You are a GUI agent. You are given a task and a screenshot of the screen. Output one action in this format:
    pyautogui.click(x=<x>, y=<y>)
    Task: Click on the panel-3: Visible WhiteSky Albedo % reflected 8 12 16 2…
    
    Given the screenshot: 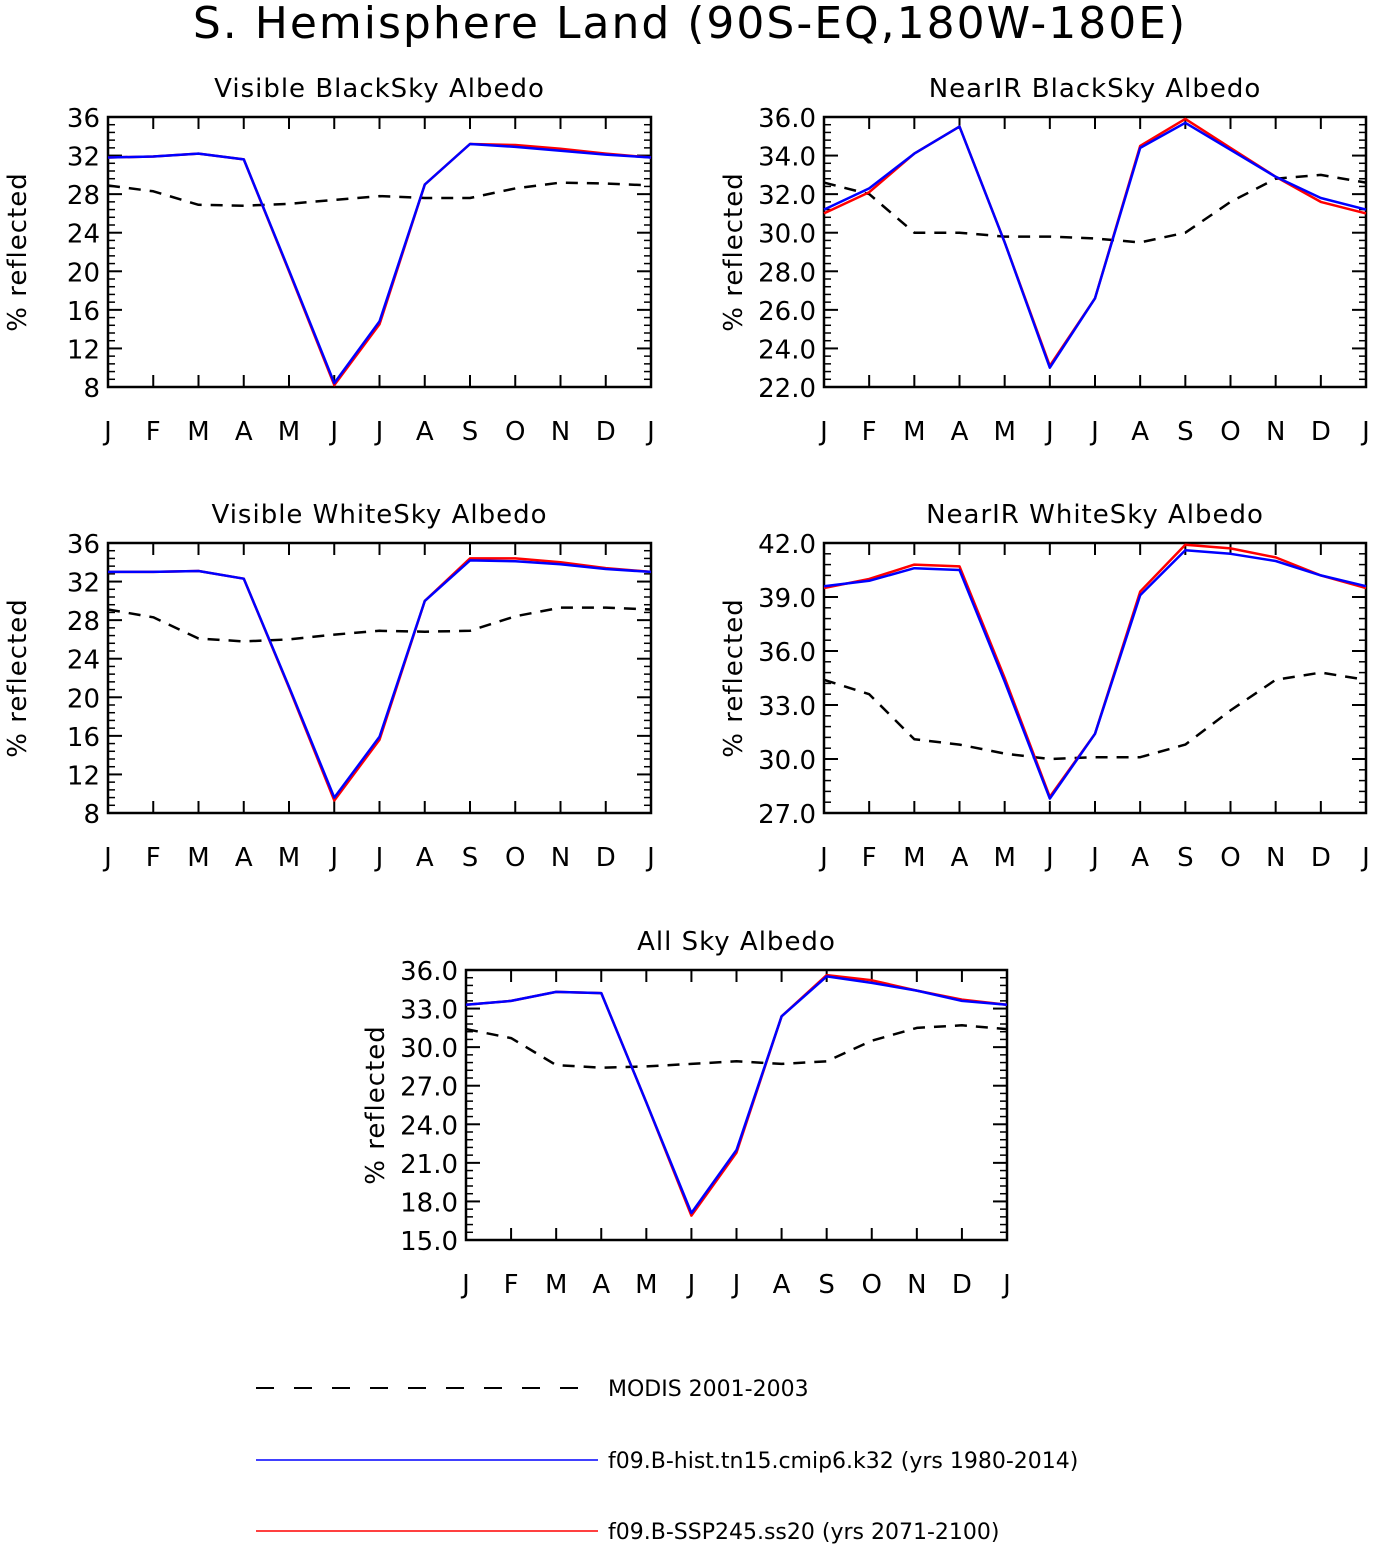 What is the action you would take?
    pyautogui.click(x=329, y=686)
    